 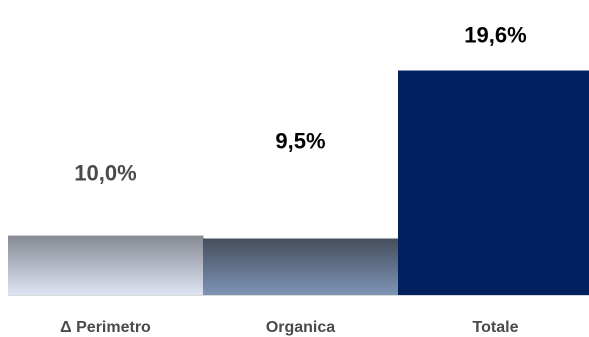 I want to click on data-label-2: 9,5%, so click(x=300, y=141).